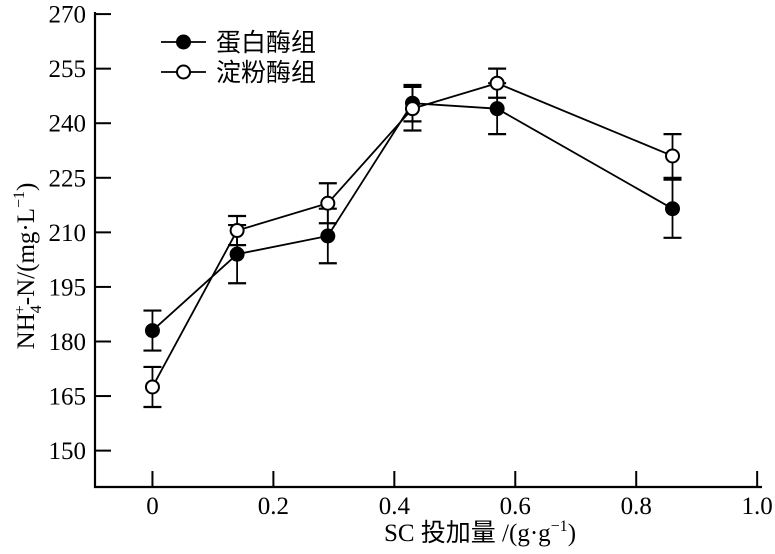 This screenshot has height=554, width=775. Describe the element at coordinates (266, 73) in the screenshot. I see `legend-label: 淀粉酶组` at that location.